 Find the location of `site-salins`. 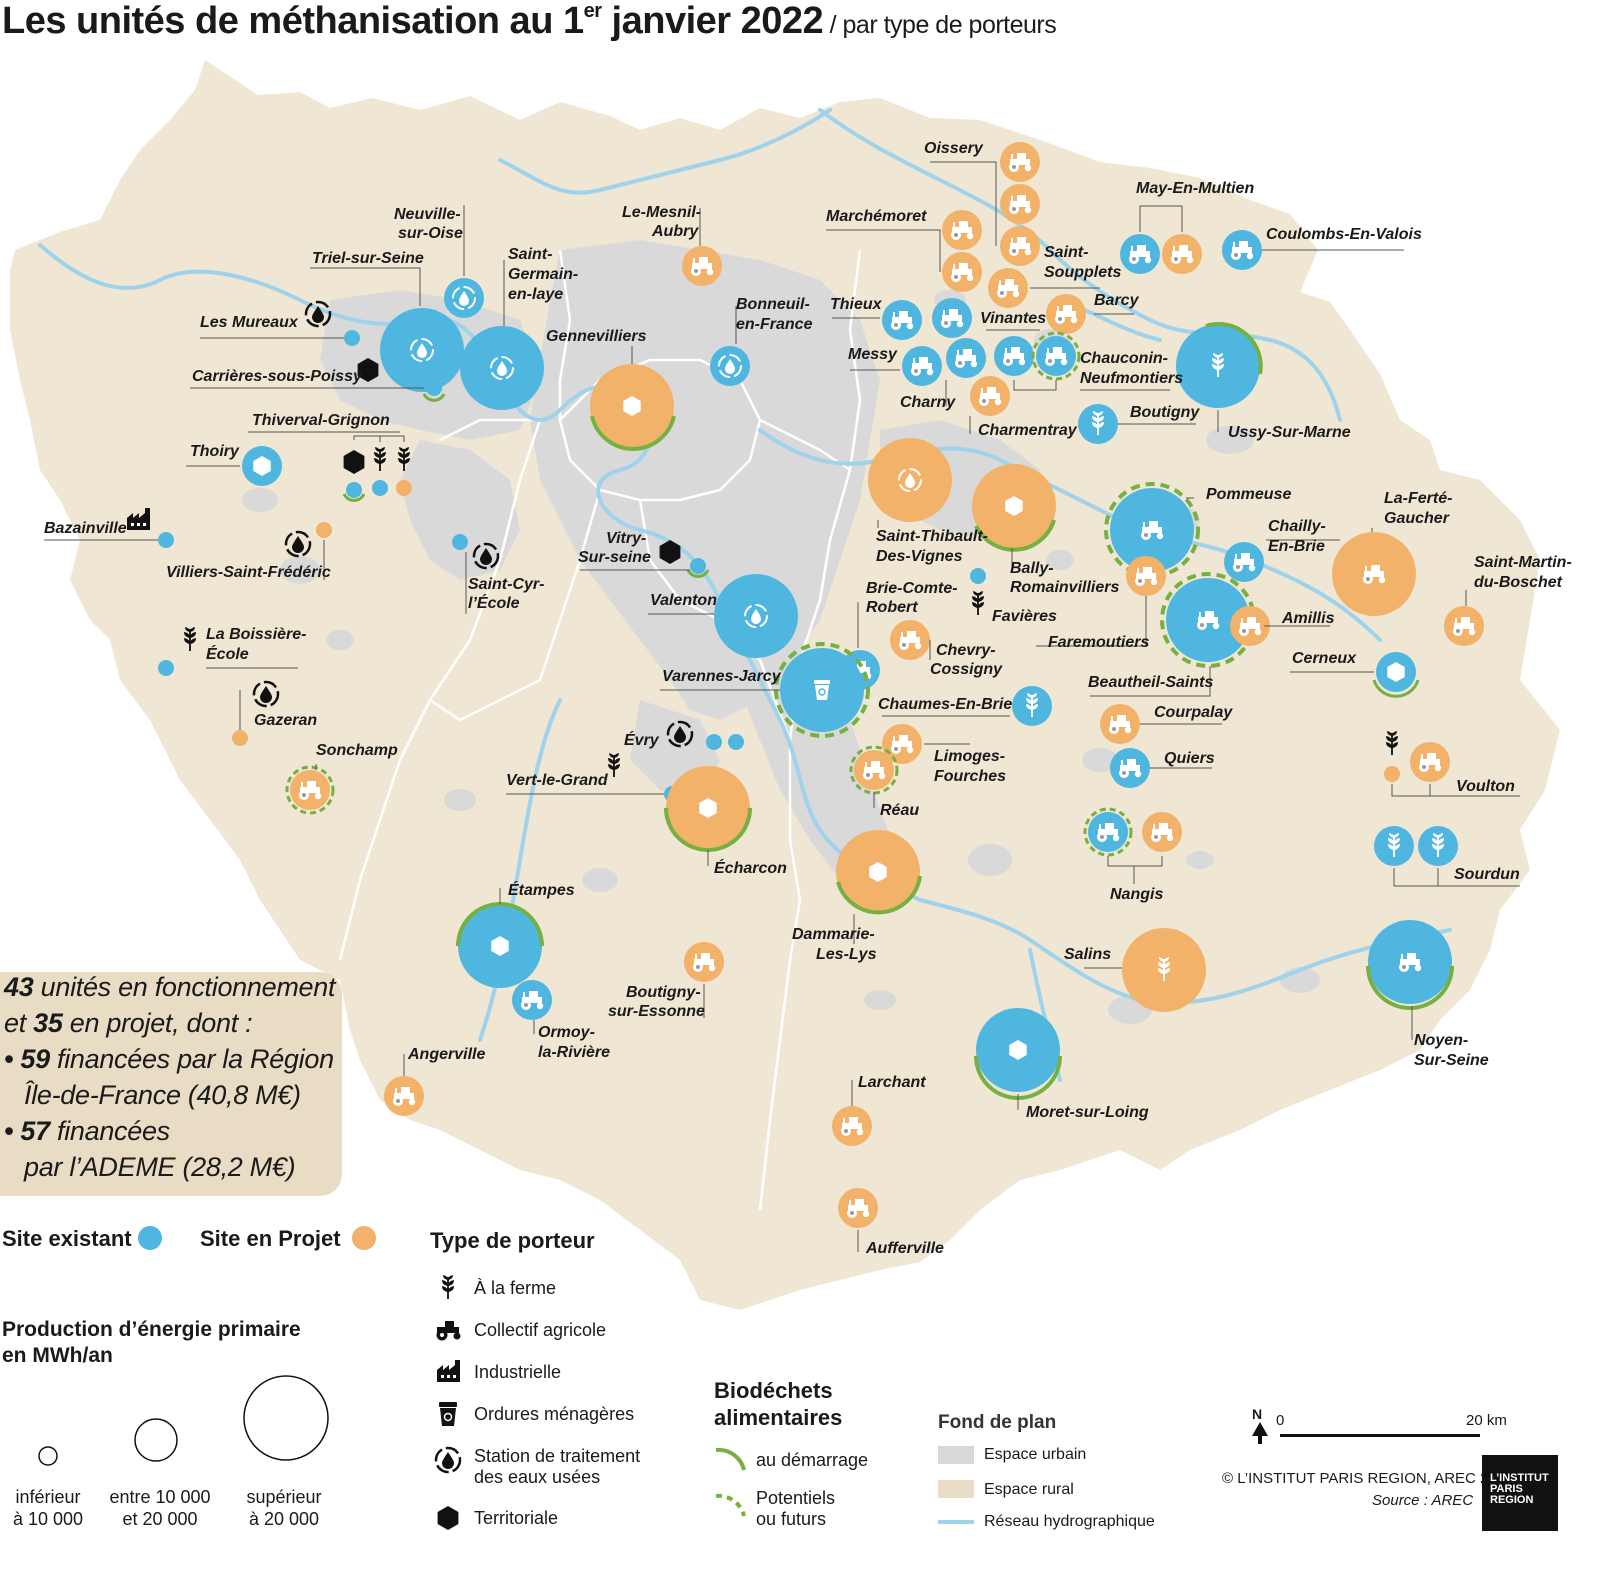

site-salins is located at coordinates (1164, 970).